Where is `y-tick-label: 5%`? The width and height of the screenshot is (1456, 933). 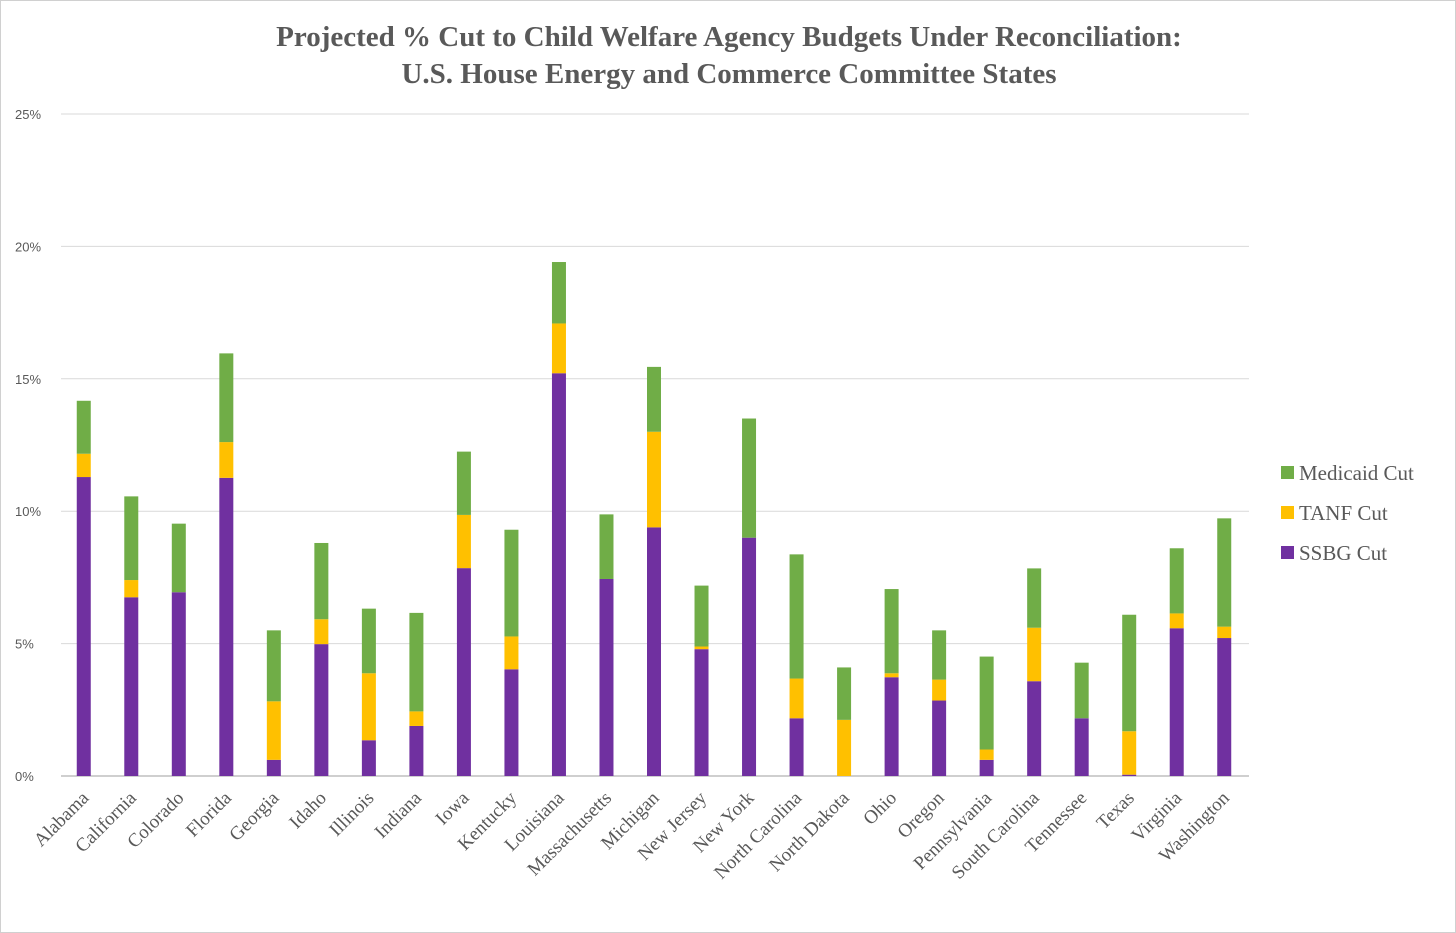
y-tick-label: 5% is located at coordinates (24, 644).